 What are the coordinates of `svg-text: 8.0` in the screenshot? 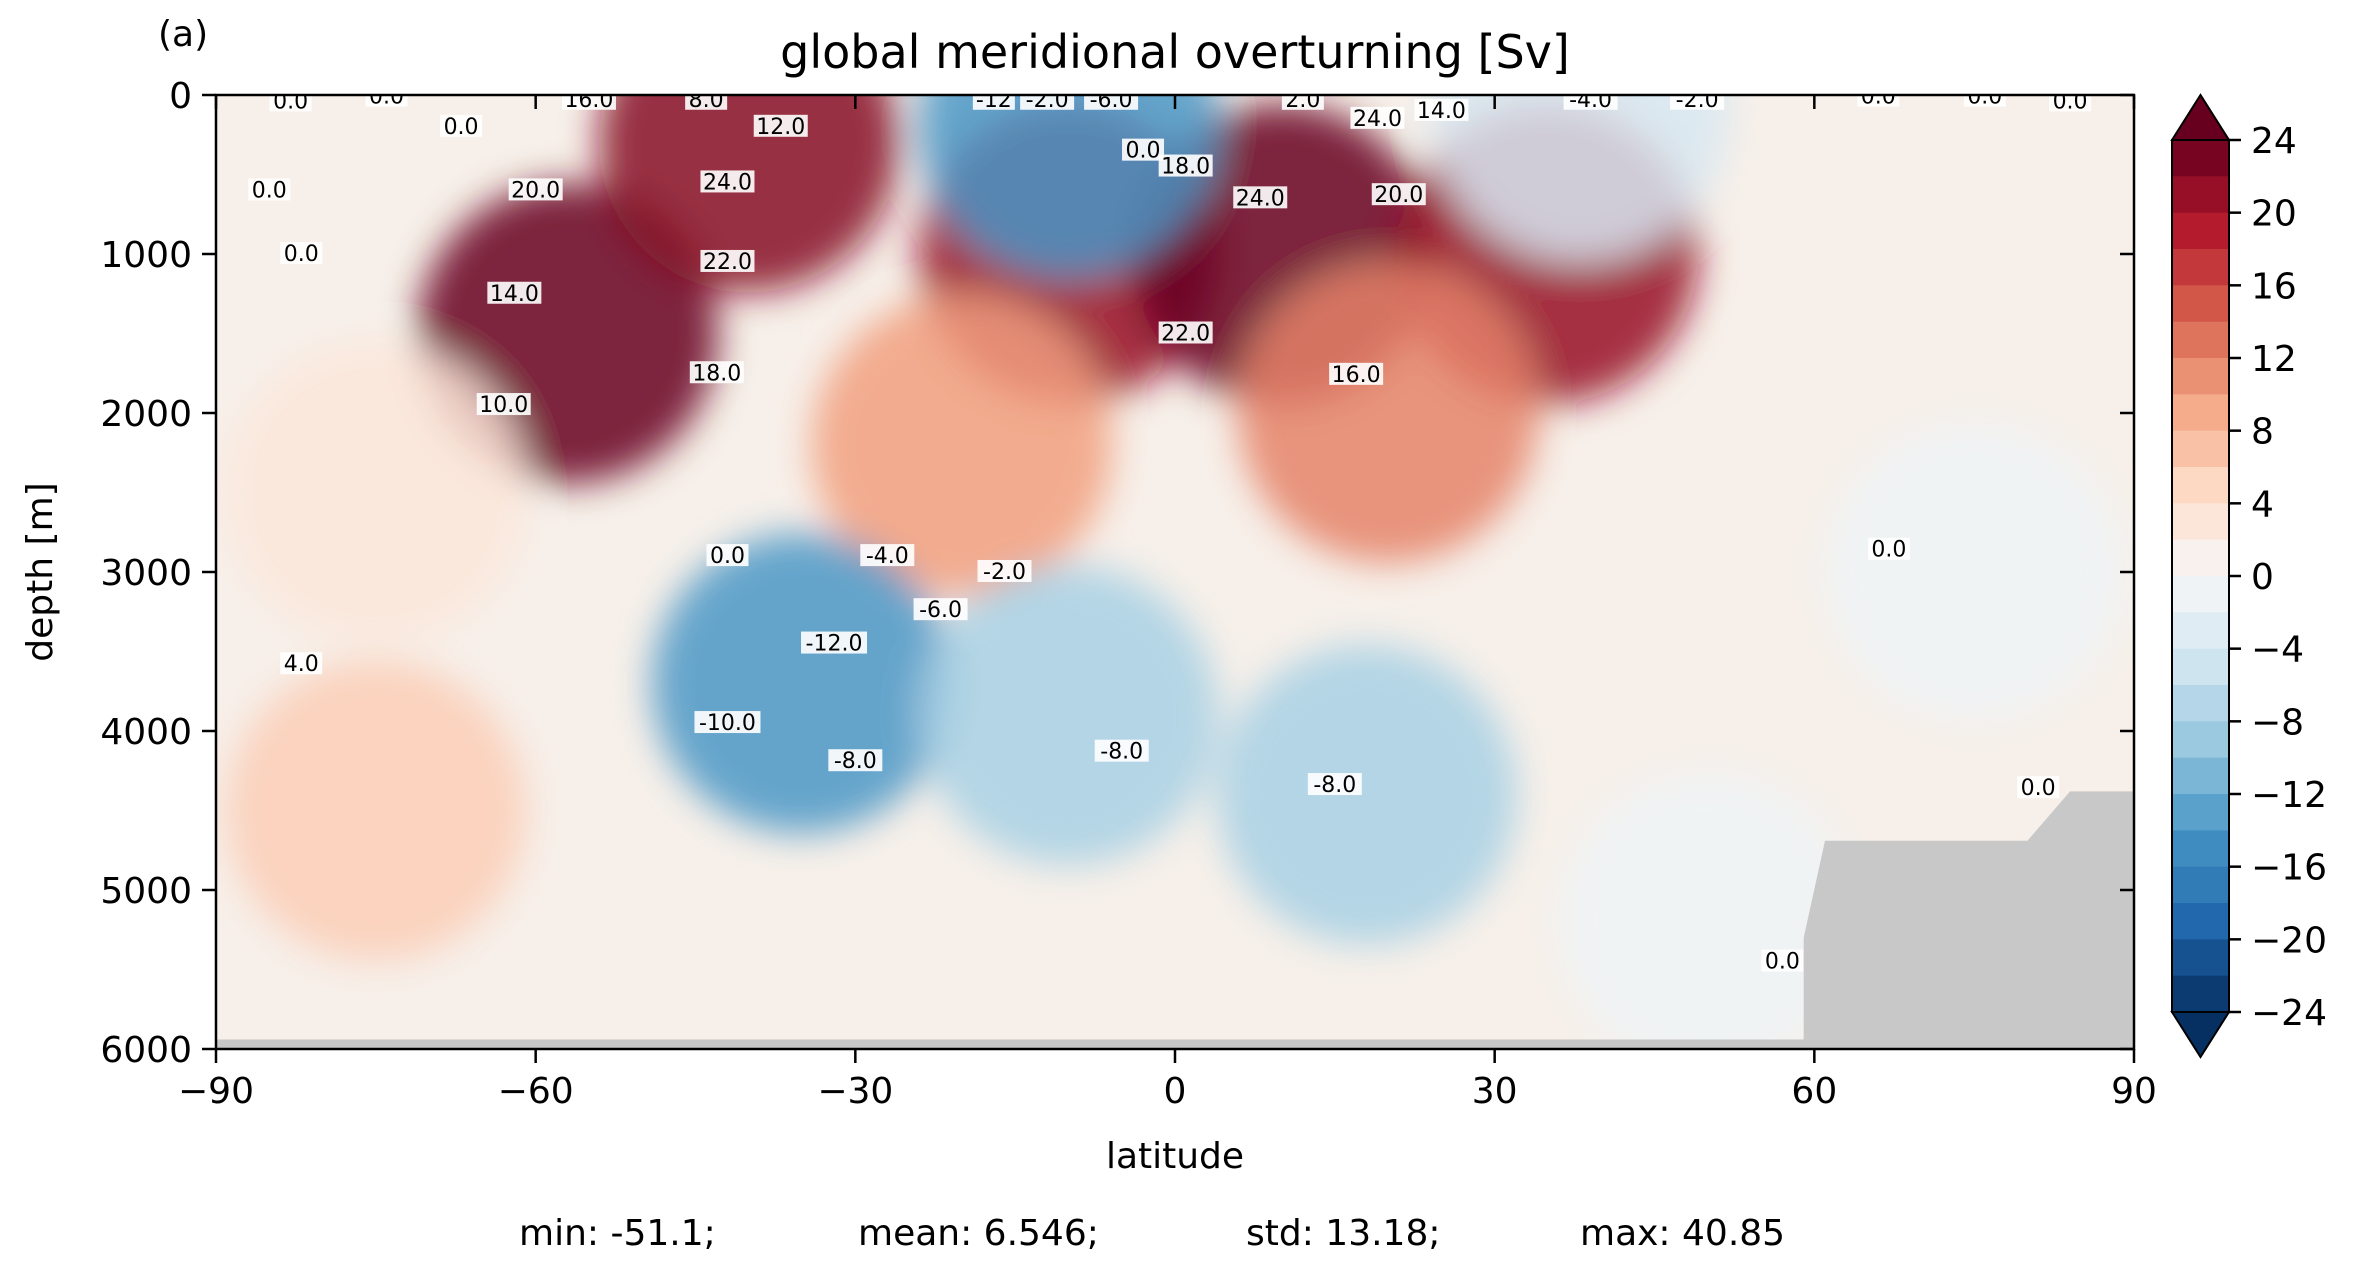 It's located at (706, 100).